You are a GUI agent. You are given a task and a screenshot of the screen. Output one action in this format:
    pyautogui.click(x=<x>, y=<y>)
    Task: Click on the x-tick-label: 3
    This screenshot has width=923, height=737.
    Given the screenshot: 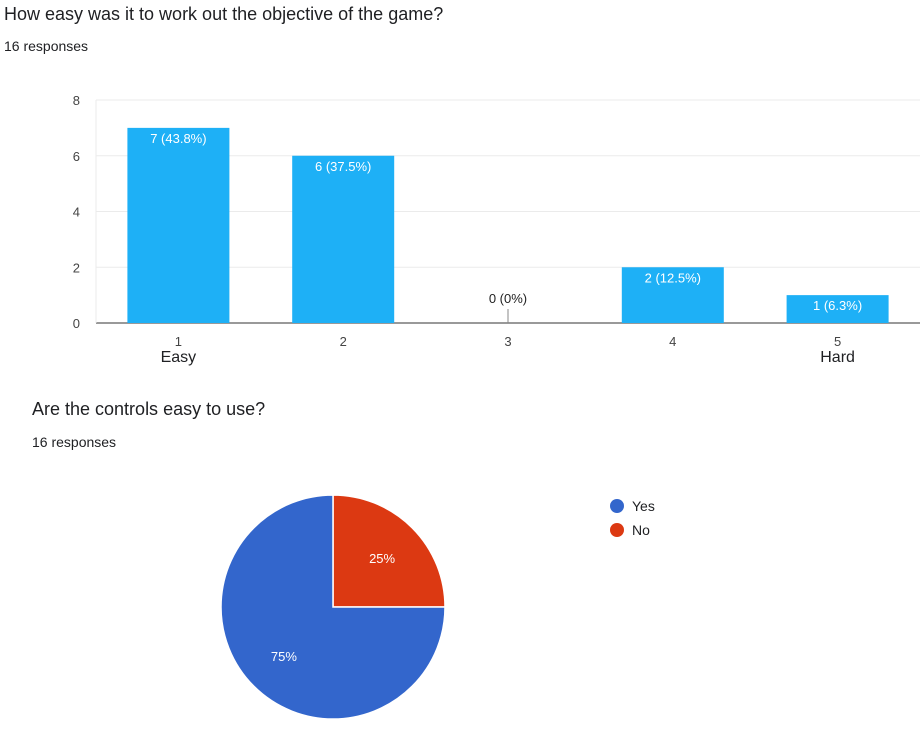 What is the action you would take?
    pyautogui.click(x=507, y=341)
    